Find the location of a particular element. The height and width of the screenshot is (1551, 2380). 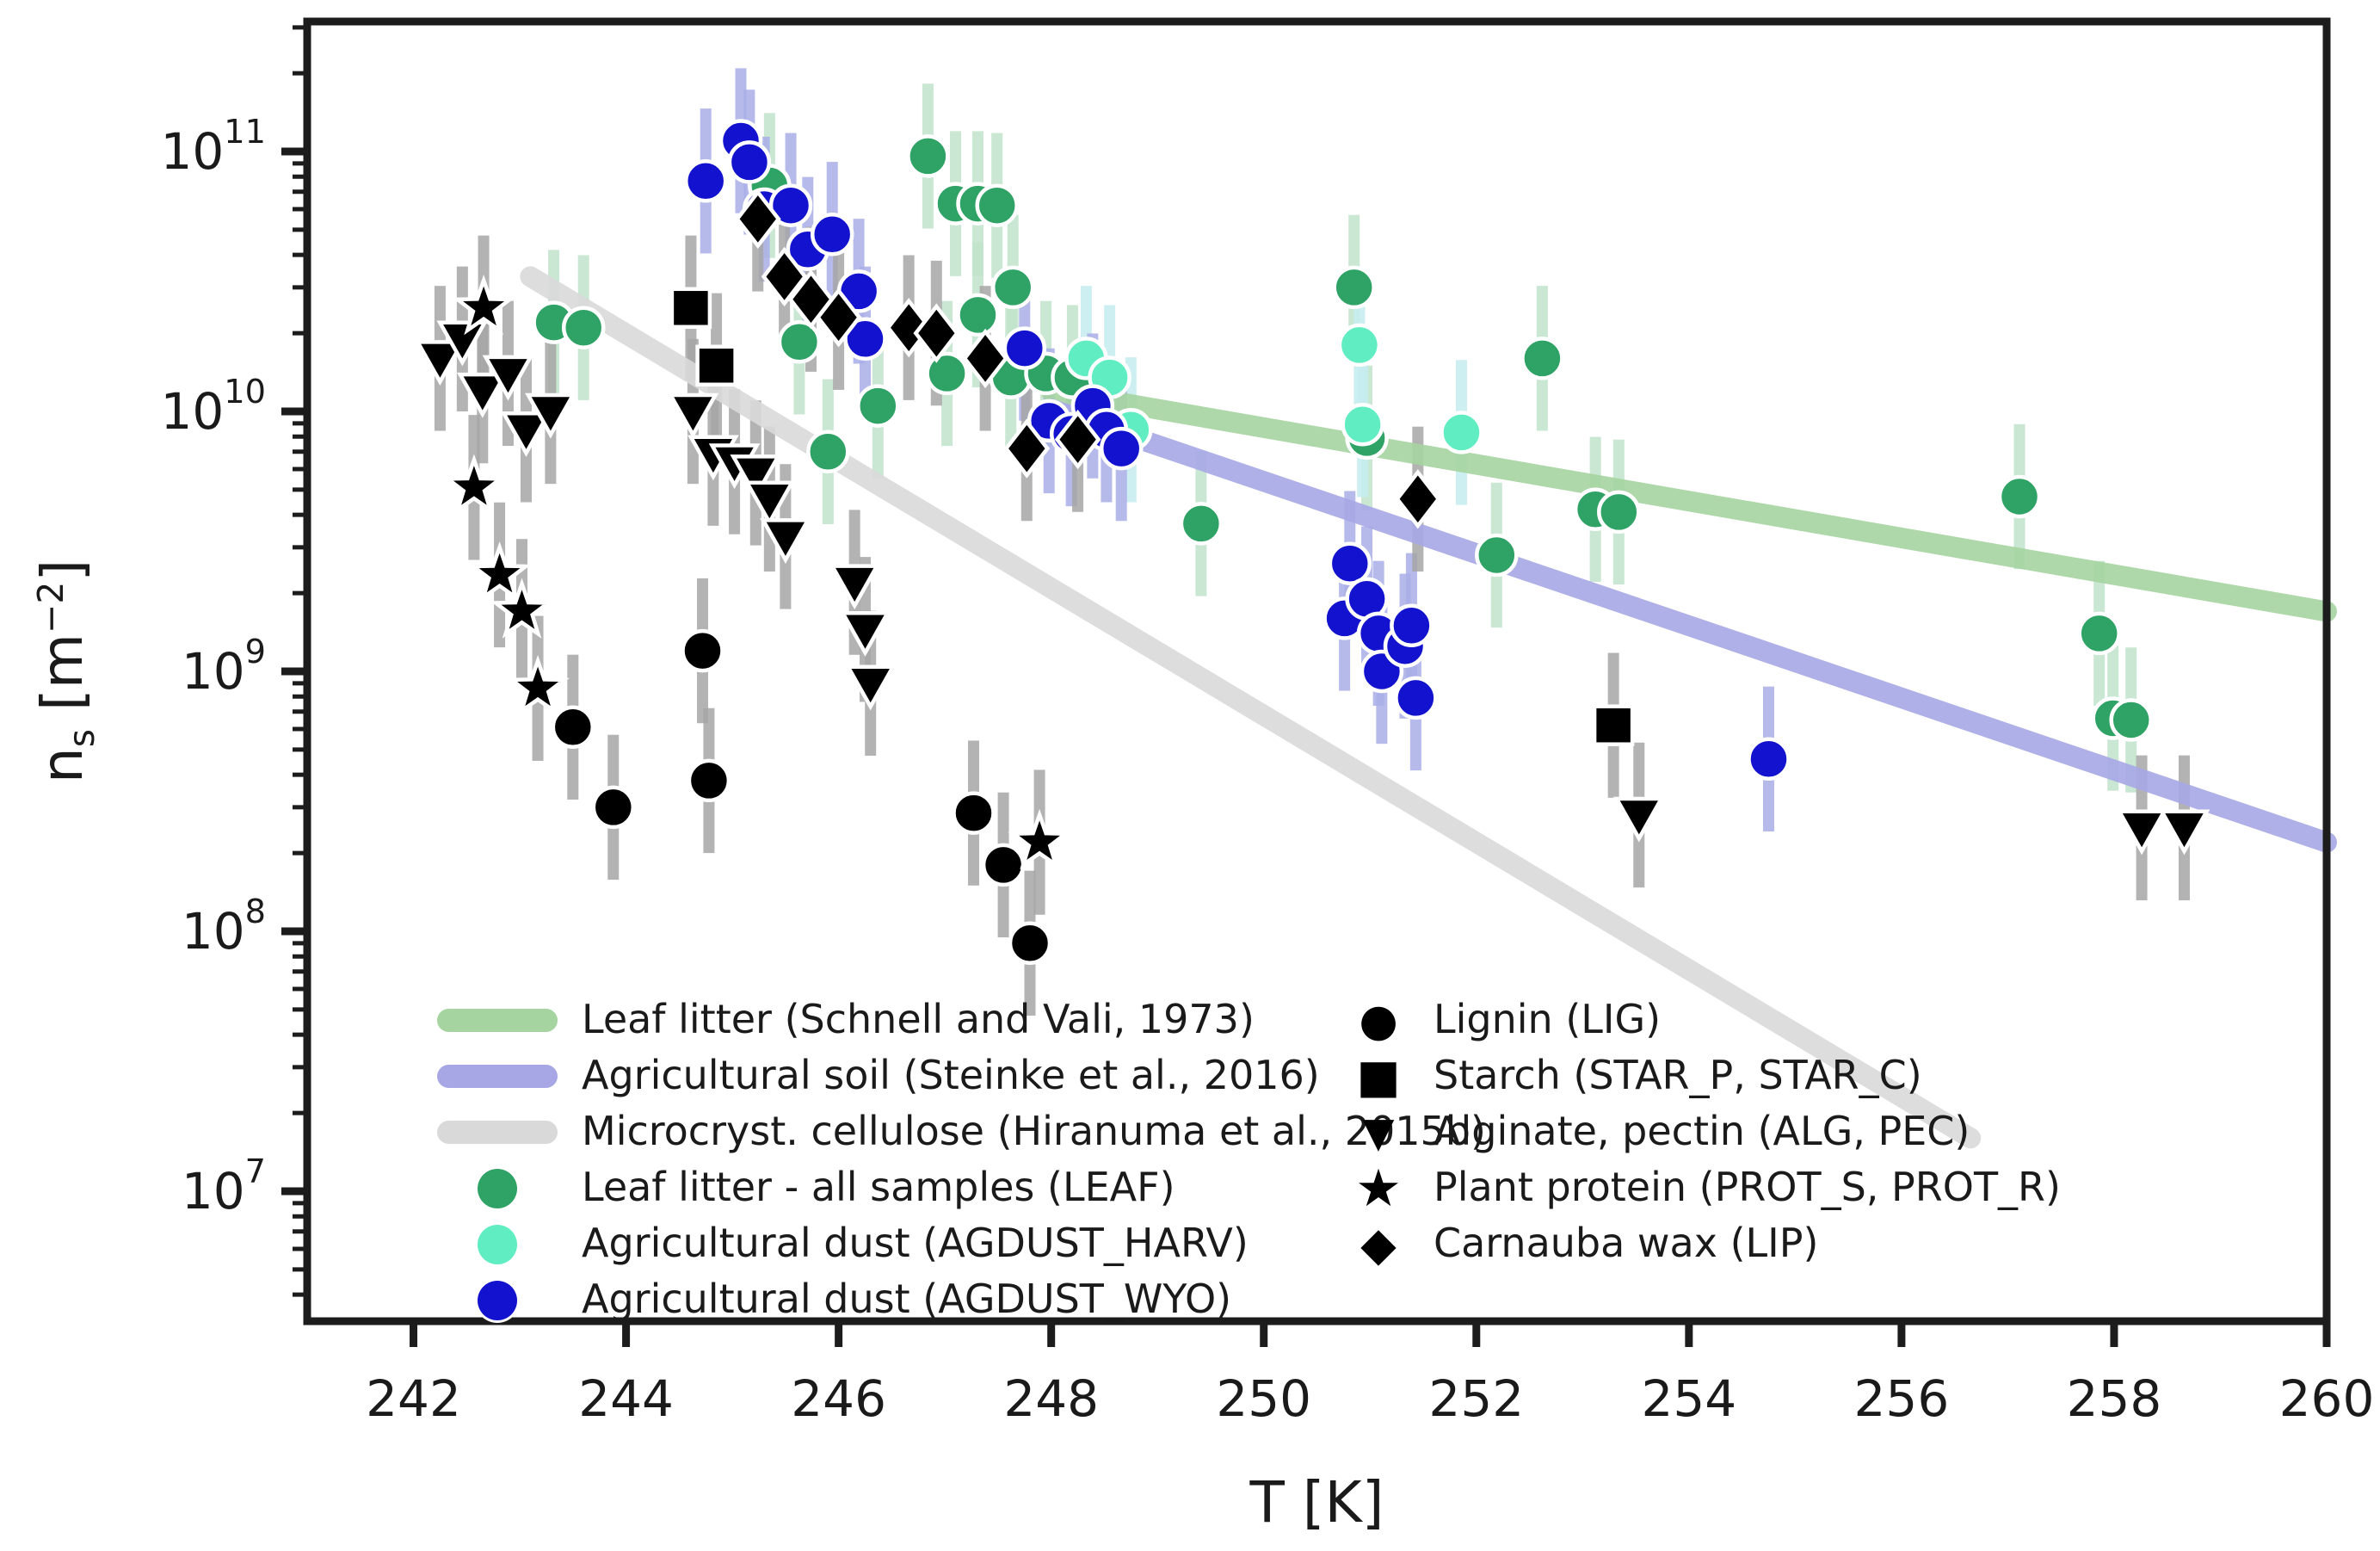

series-lignin is located at coordinates (802, 797).